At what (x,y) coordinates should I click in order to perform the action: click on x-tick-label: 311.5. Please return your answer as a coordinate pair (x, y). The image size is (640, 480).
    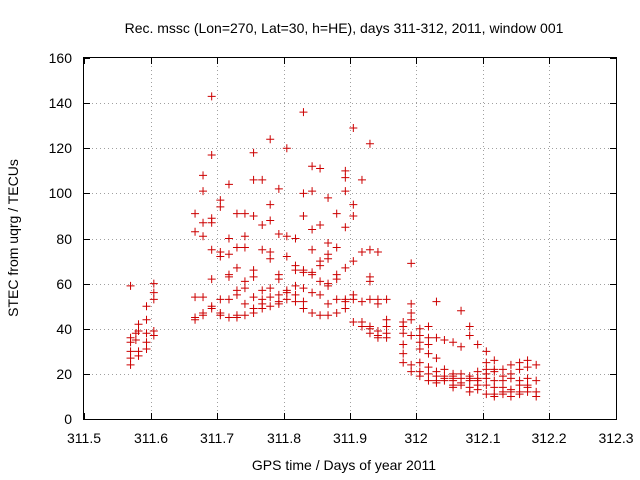
    Looking at the image, I should click on (84, 438).